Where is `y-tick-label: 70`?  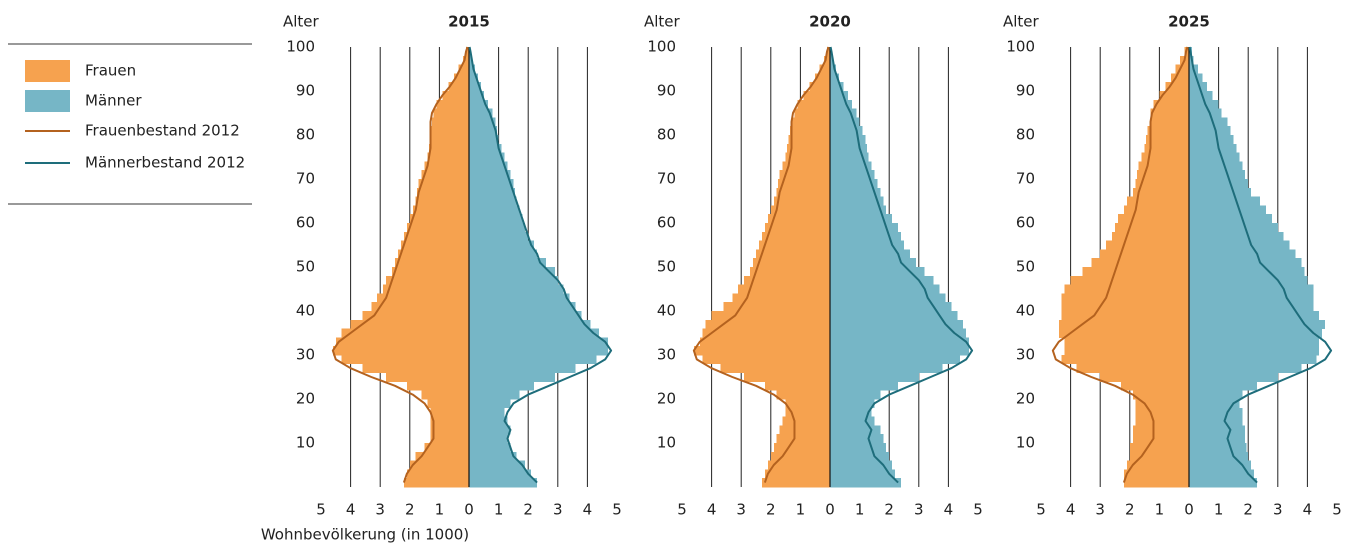 y-tick-label: 70 is located at coordinates (666, 179).